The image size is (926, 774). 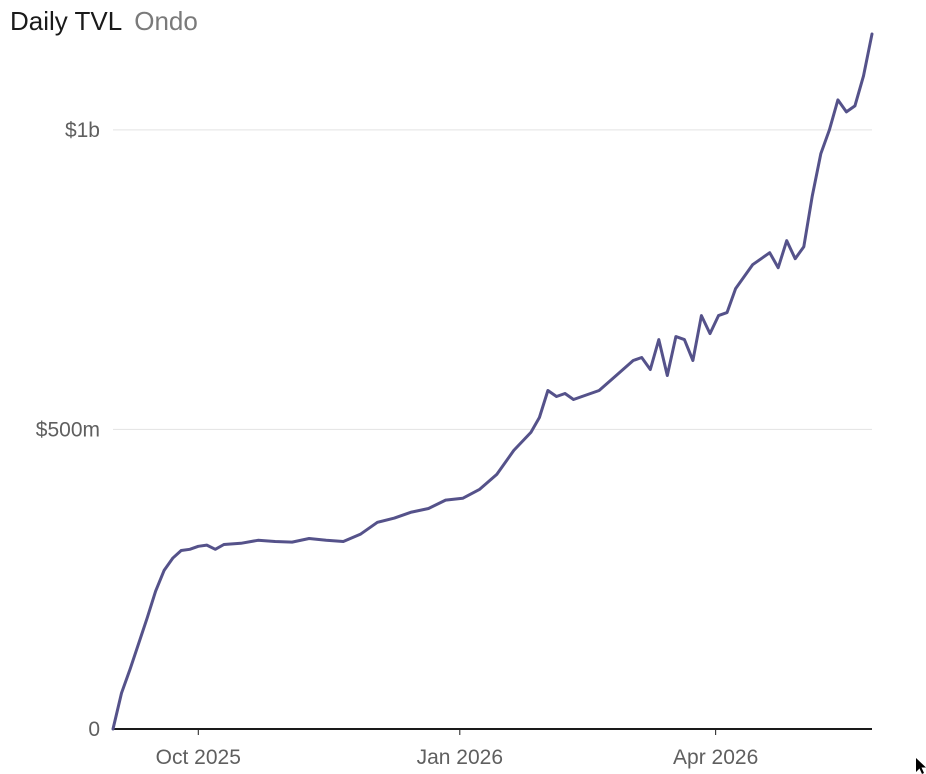 What do you see at coordinates (715, 757) in the screenshot?
I see `x-tick-label: Apr 2026` at bounding box center [715, 757].